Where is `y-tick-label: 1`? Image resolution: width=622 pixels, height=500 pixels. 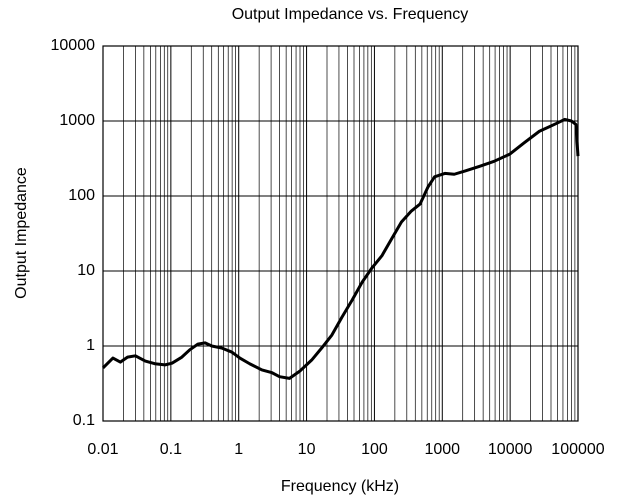
y-tick-label: 1 is located at coordinates (90, 345).